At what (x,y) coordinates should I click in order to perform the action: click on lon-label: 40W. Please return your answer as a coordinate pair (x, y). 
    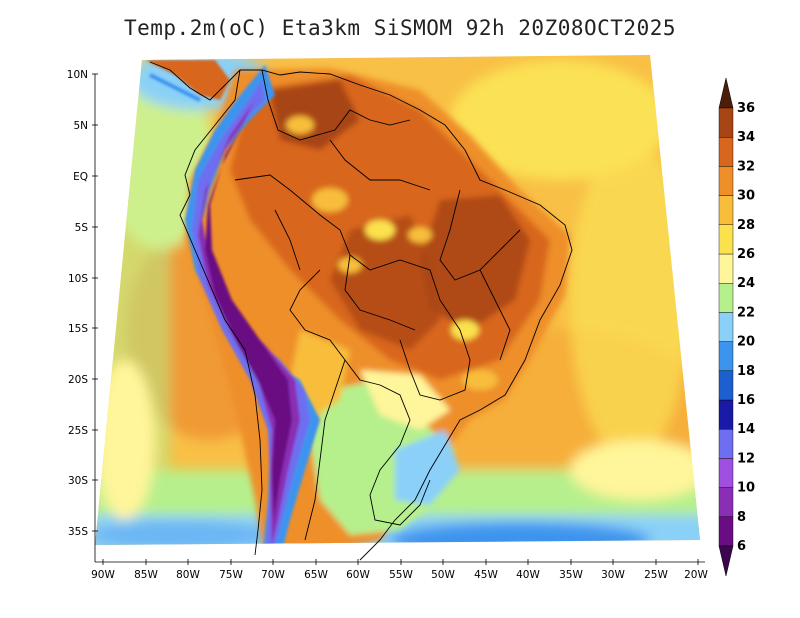
    Looking at the image, I should click on (528, 575).